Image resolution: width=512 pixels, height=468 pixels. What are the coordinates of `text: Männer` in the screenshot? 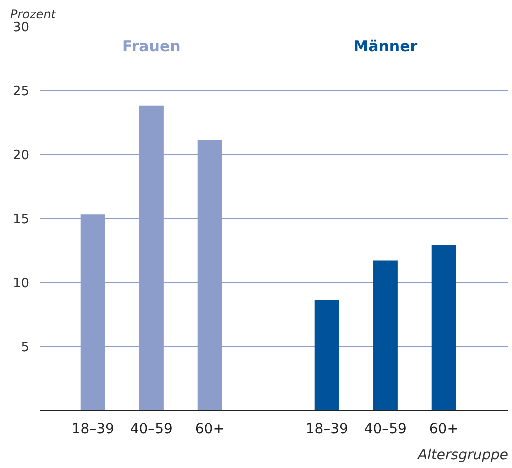 It's located at (386, 47).